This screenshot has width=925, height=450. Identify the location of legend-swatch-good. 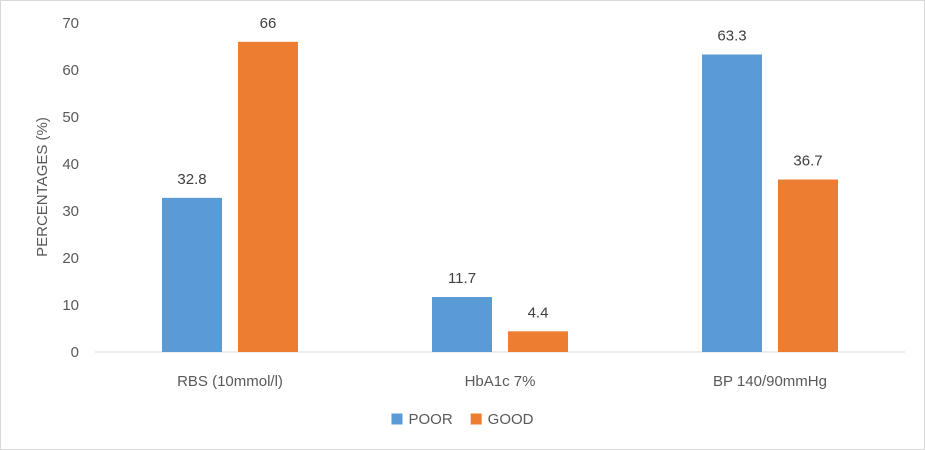
(476, 419).